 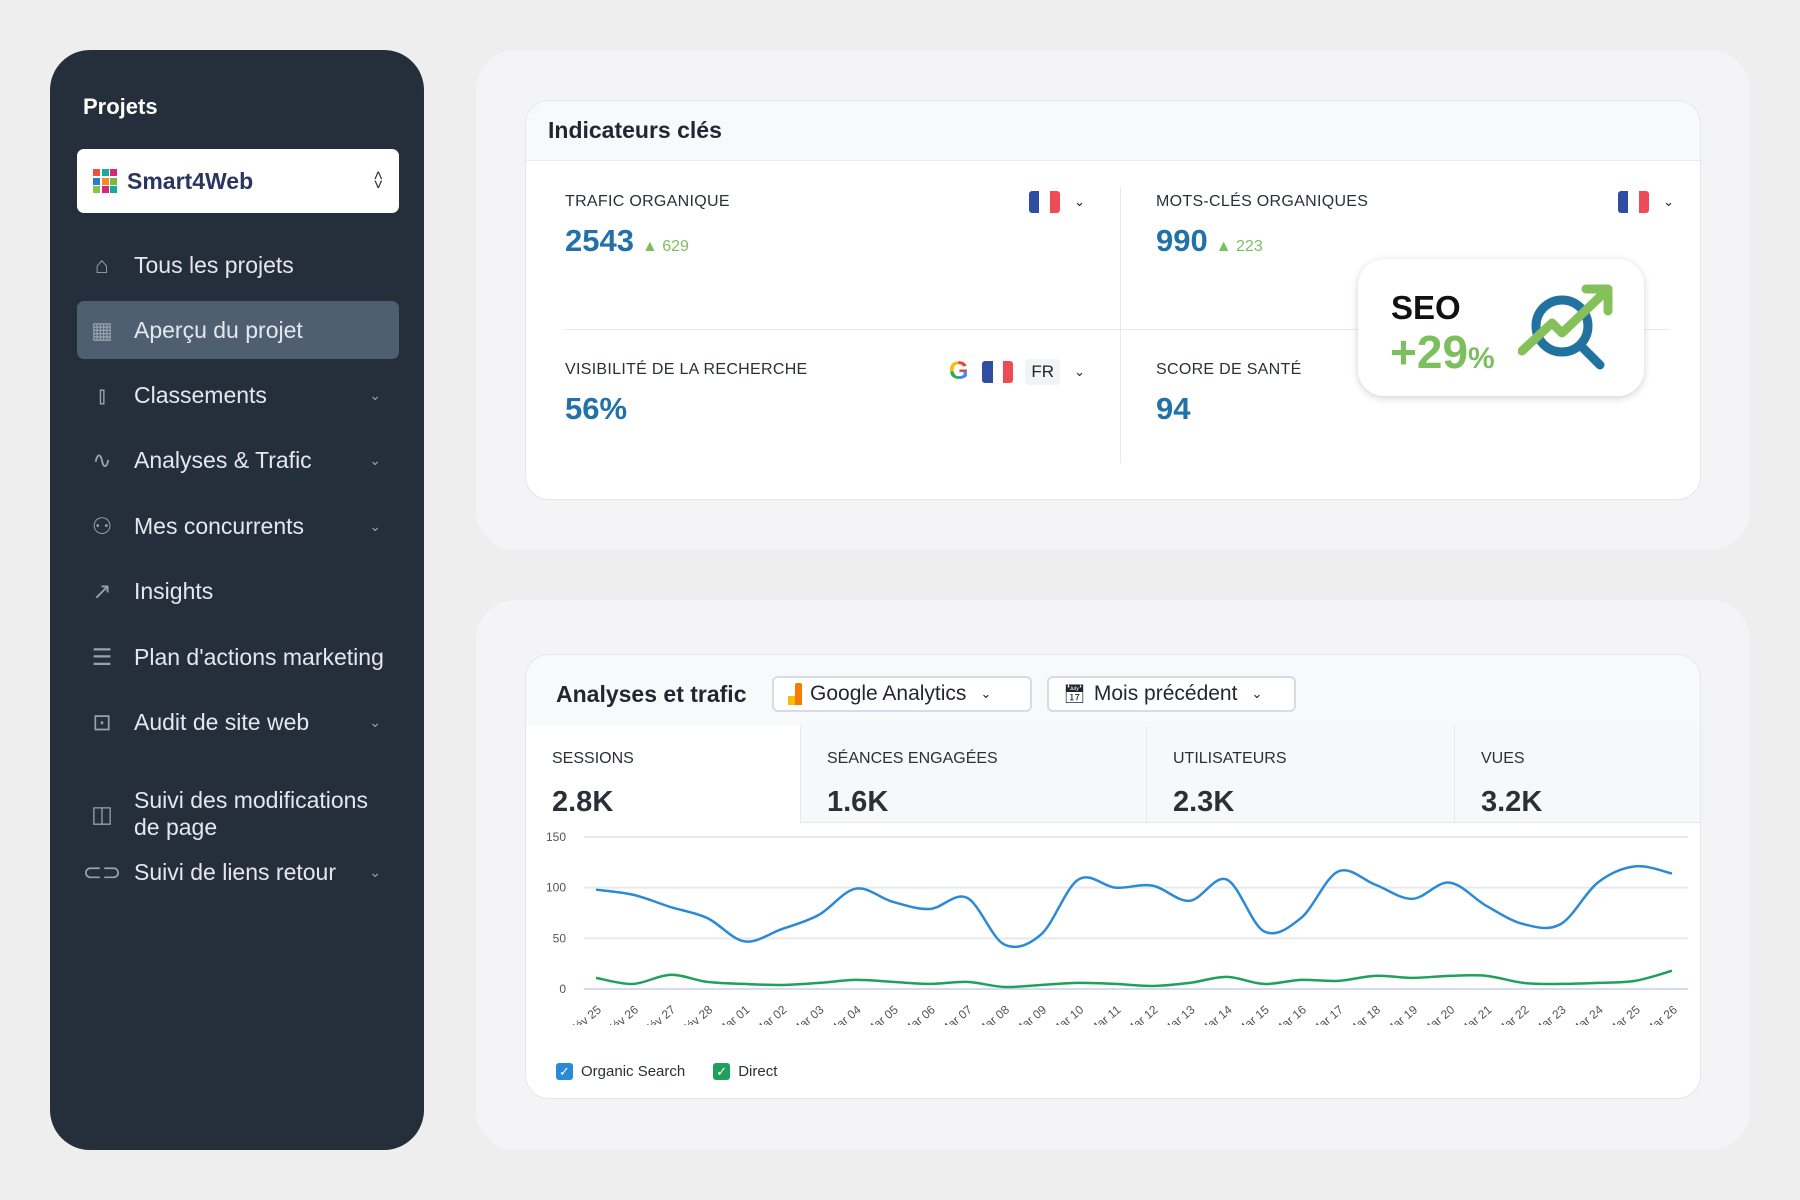 I want to click on project-logo-icon, so click(x=105, y=181).